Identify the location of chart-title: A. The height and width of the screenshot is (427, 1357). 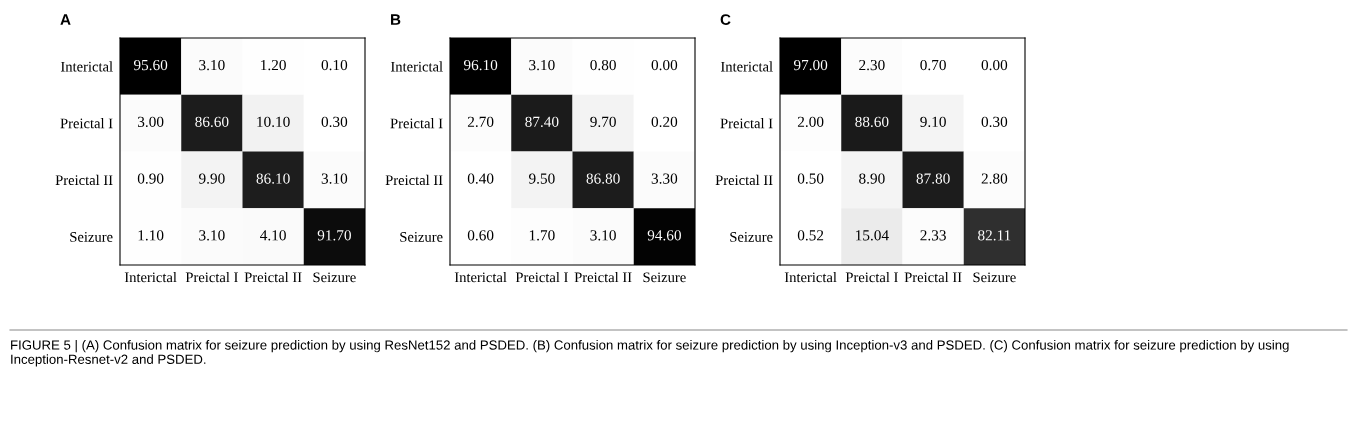
(65, 19).